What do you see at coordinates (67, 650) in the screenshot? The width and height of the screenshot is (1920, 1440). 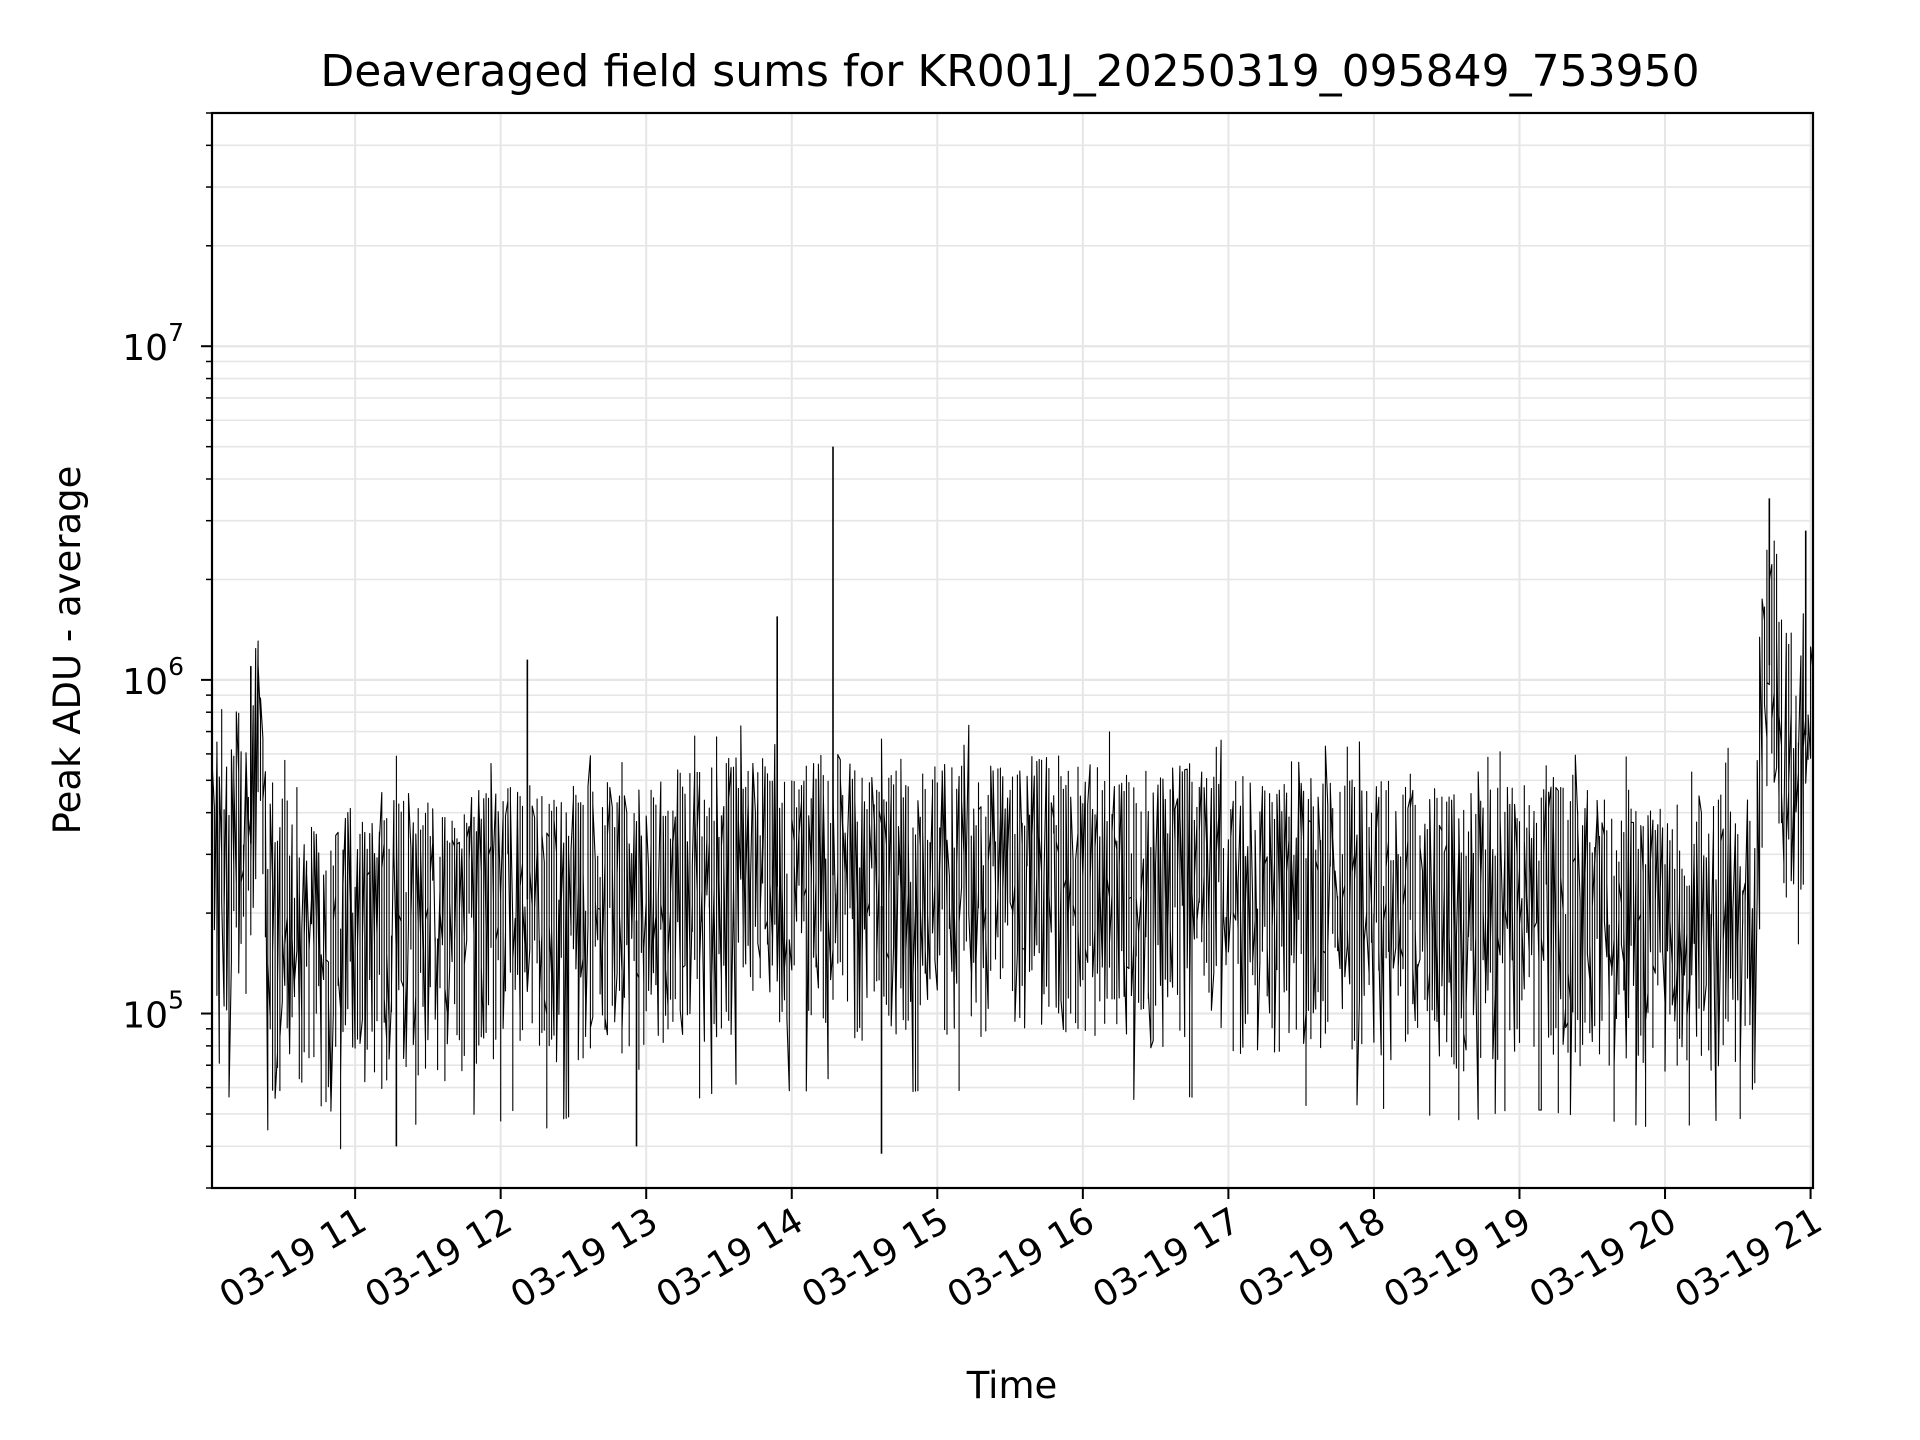 I see `y-axis-label: Peak ADU - average` at bounding box center [67, 650].